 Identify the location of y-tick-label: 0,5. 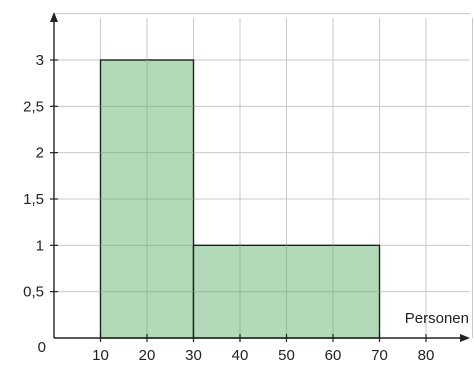
(33, 292).